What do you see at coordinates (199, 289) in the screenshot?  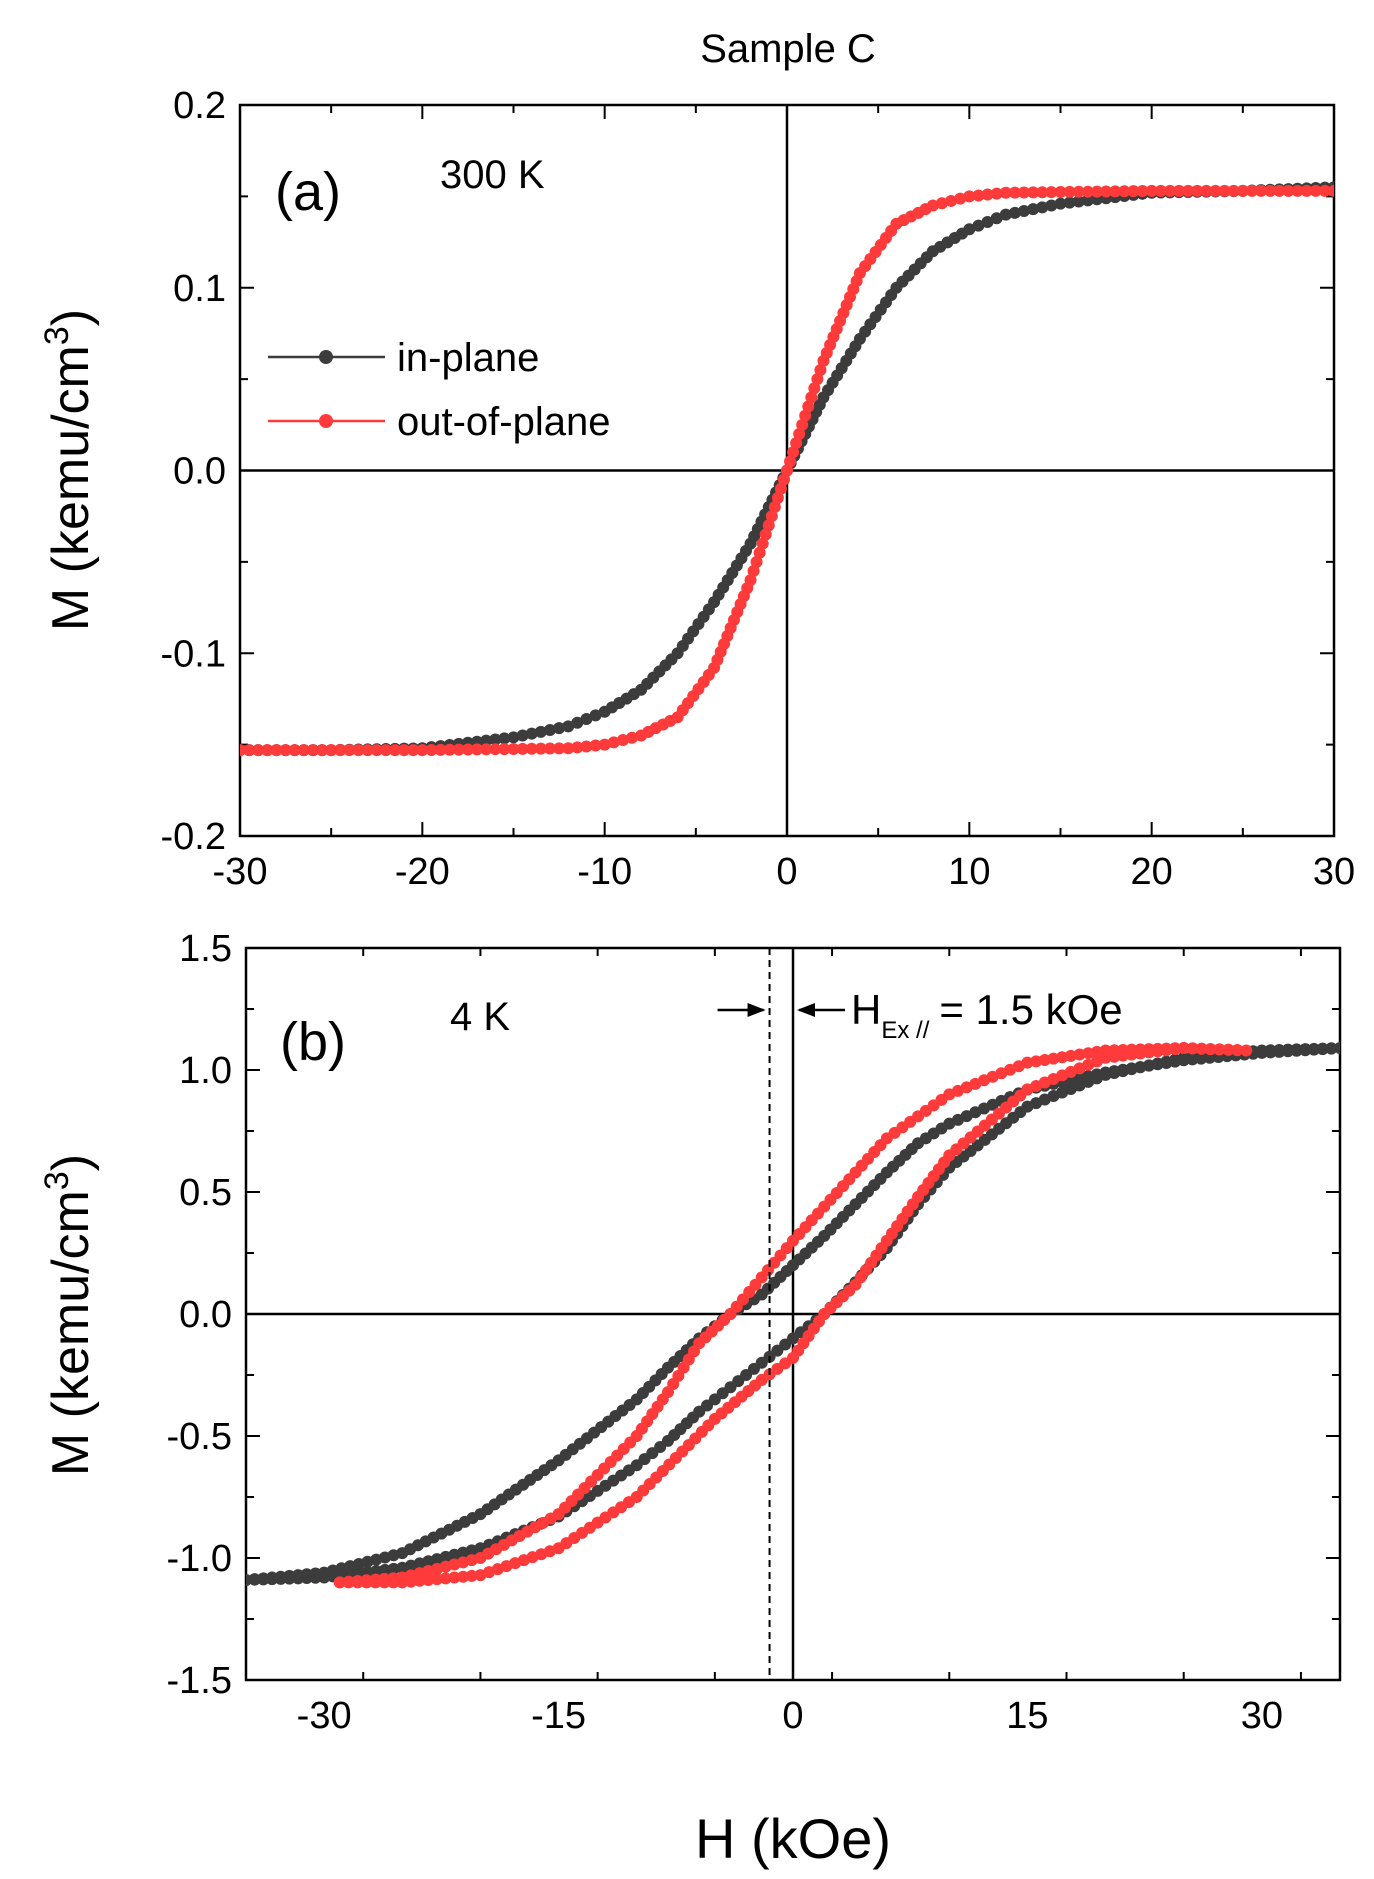 I see `panel-a-y-tick-label: 0.1` at bounding box center [199, 289].